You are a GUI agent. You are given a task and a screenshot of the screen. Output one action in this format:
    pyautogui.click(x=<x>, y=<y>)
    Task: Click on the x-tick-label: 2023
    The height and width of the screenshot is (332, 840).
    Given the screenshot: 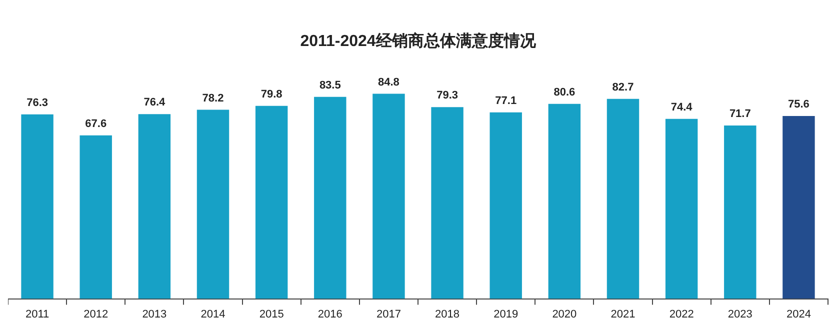 What is the action you would take?
    pyautogui.click(x=740, y=314)
    